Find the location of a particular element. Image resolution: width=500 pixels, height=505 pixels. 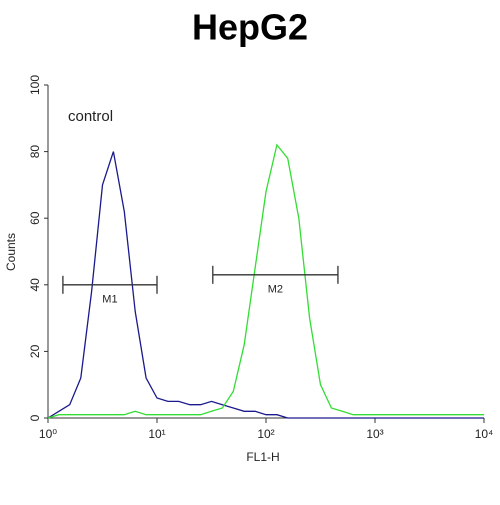

x-tick-label: 10⁴ is located at coordinates (484, 434).